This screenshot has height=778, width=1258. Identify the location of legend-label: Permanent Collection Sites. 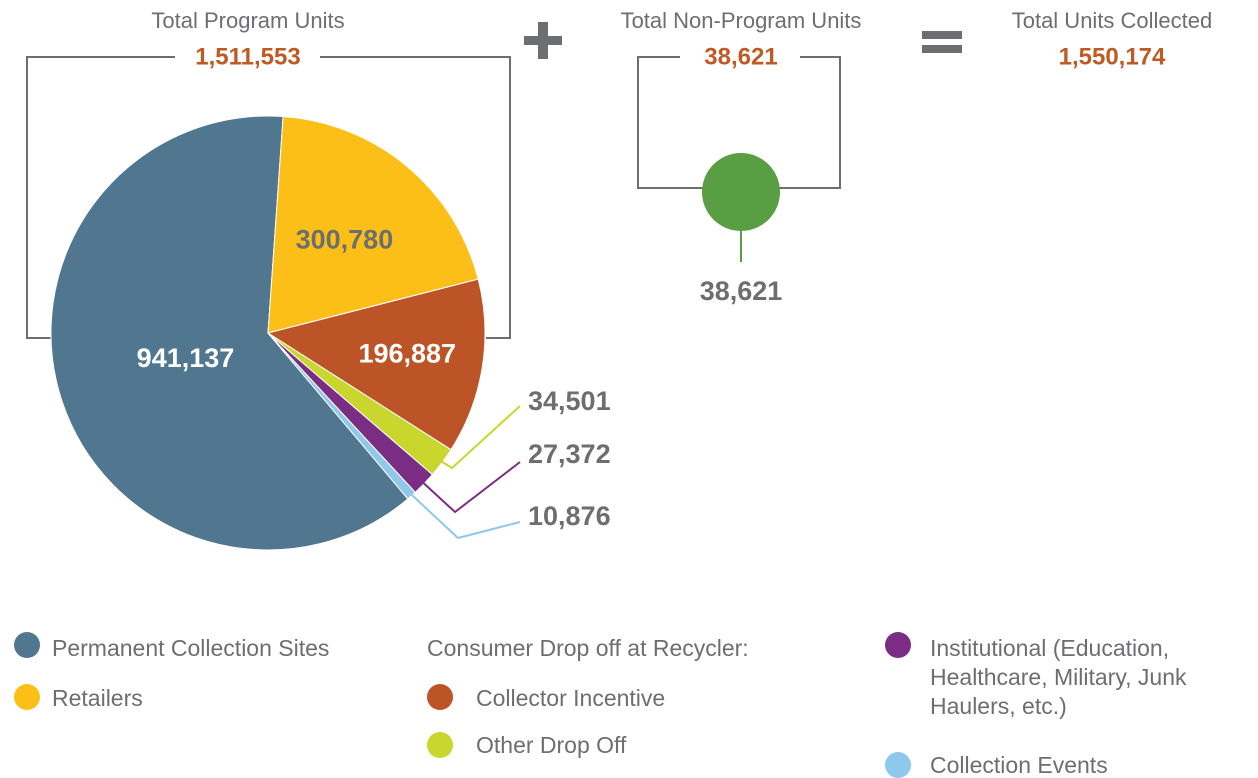
(191, 648).